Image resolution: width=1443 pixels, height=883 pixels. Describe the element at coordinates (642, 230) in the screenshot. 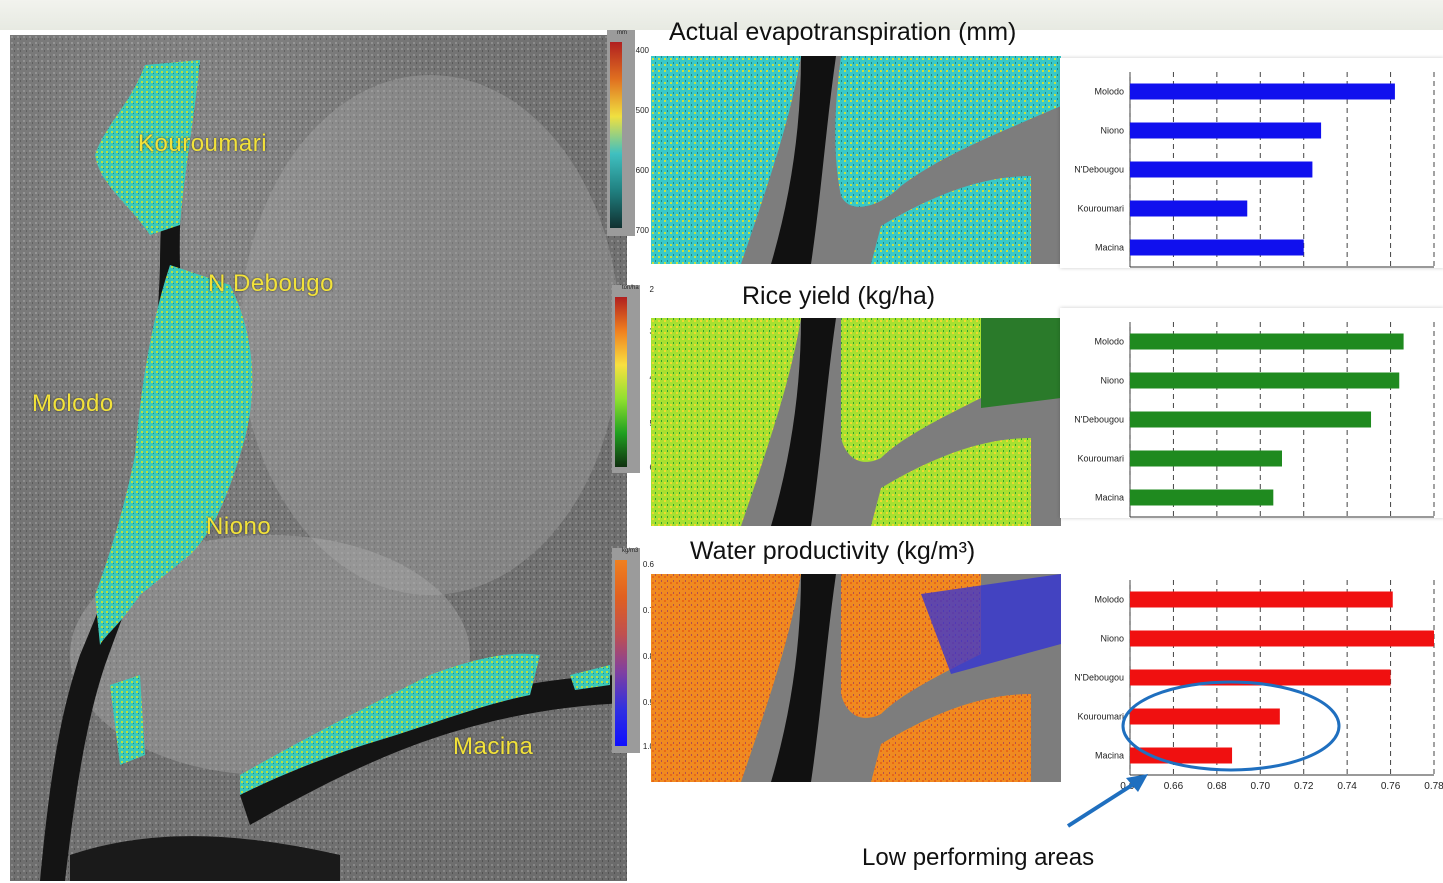

I see `et-legend-tick: 700` at that location.